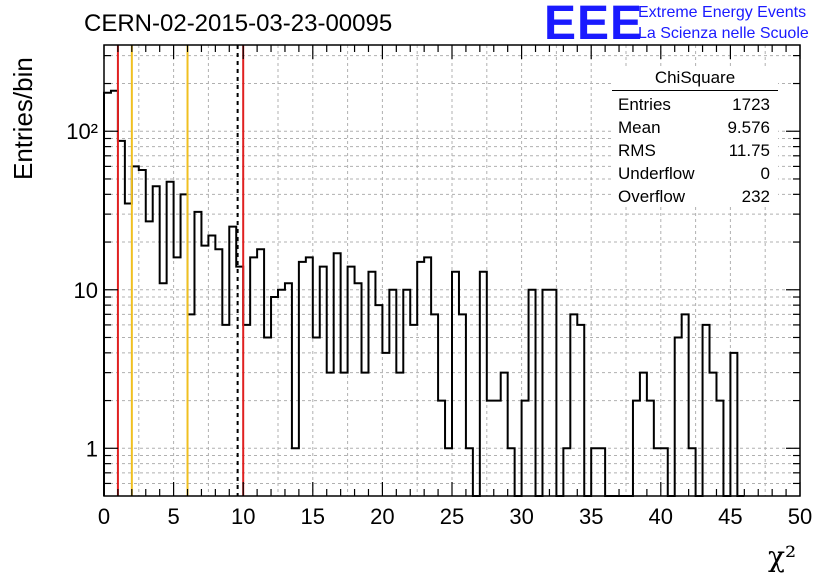  What do you see at coordinates (591, 516) in the screenshot?
I see `x-tick-label: 35` at bounding box center [591, 516].